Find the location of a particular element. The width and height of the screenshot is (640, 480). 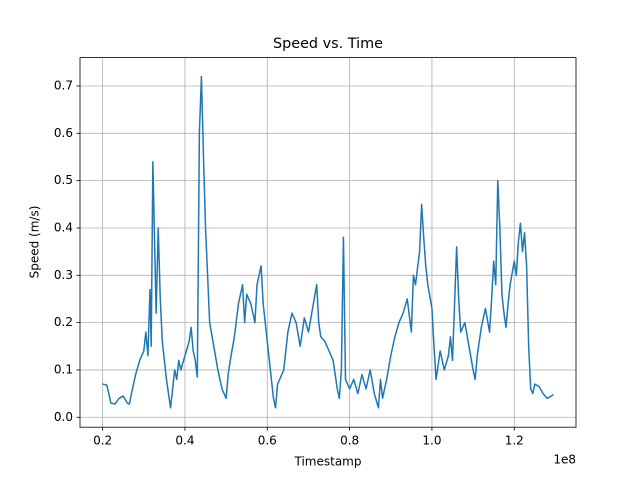

y-tick-label: 0.3 is located at coordinates (63, 275).